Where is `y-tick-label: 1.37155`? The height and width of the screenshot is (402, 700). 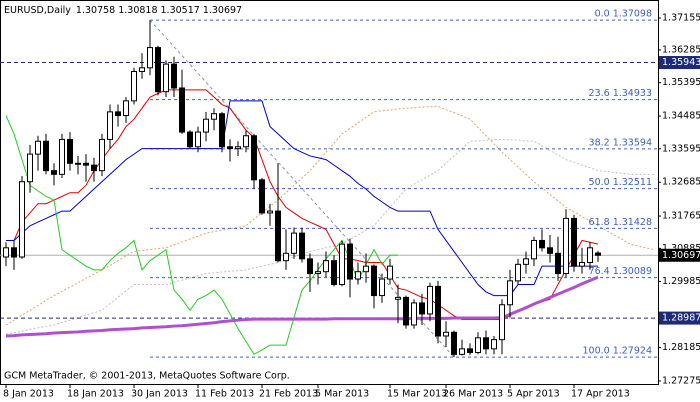 y-tick-label: 1.37155 is located at coordinates (681, 18).